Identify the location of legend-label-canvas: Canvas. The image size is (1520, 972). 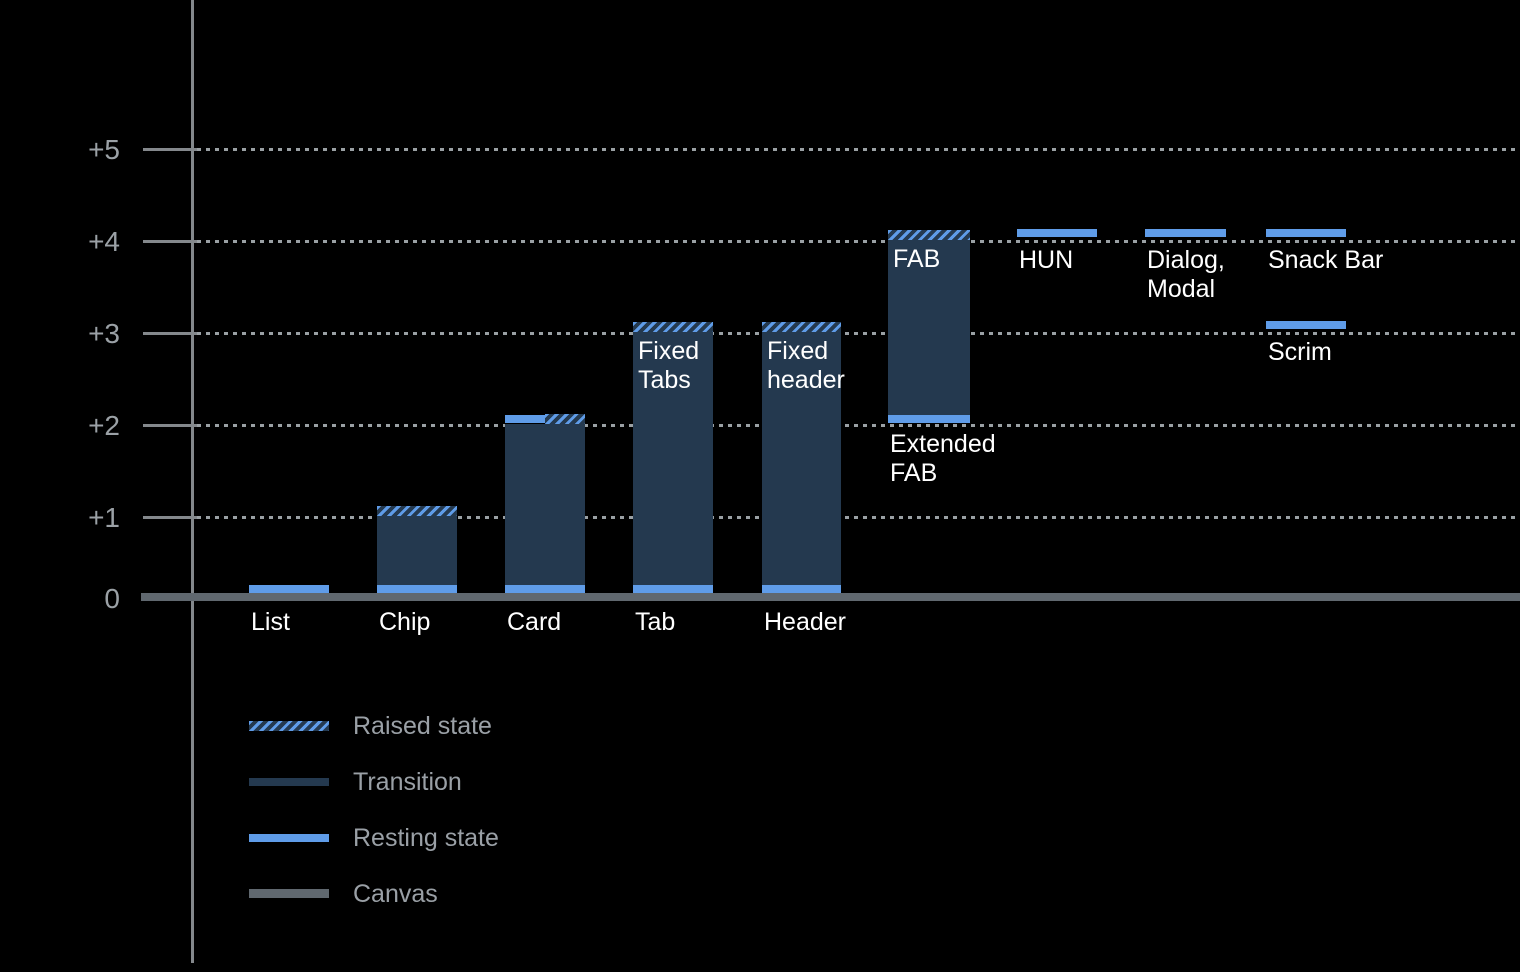
(395, 893).